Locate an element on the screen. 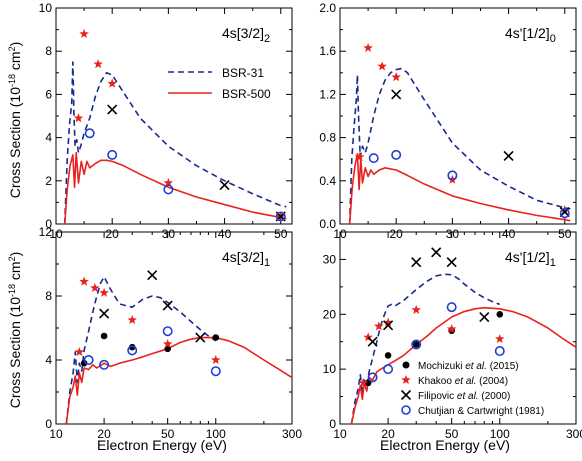 Image resolution: width=582 pixels, height=461 pixels. y-axis-title-bottom: Cross Section (10-18 cm2) is located at coordinates (15, 330).